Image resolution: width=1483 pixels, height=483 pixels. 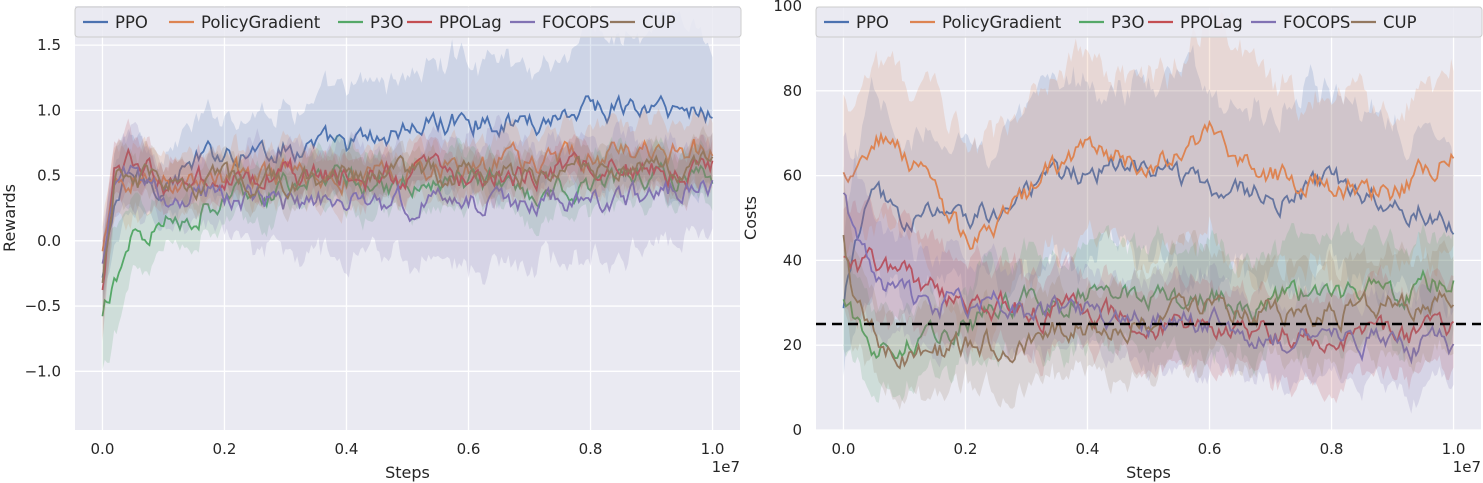 I want to click on series-line-policygradient, so click(x=1148, y=185).